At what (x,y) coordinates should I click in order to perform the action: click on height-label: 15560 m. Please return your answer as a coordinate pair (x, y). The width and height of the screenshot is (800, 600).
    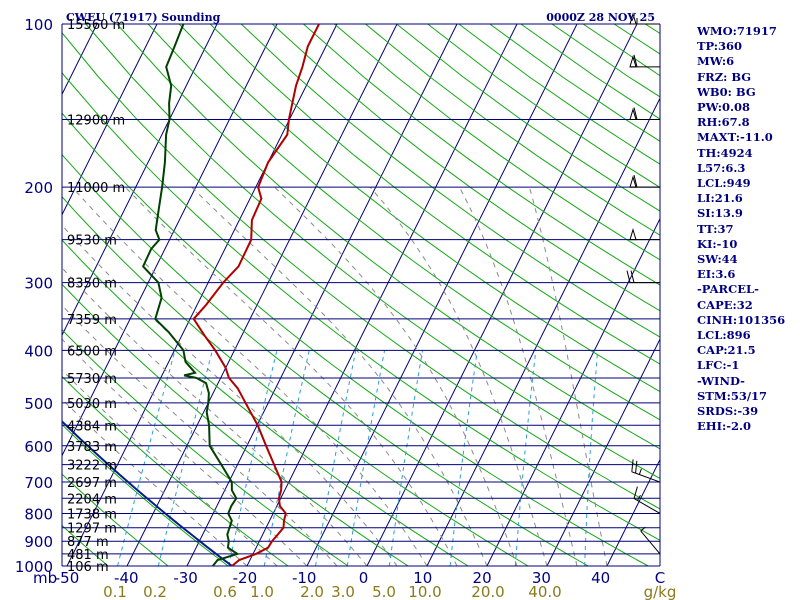
    Looking at the image, I should click on (96, 25).